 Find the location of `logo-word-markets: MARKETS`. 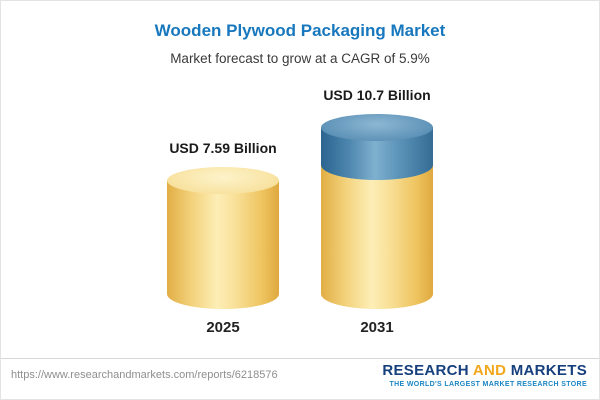

logo-word-markets: MARKETS is located at coordinates (548, 370).